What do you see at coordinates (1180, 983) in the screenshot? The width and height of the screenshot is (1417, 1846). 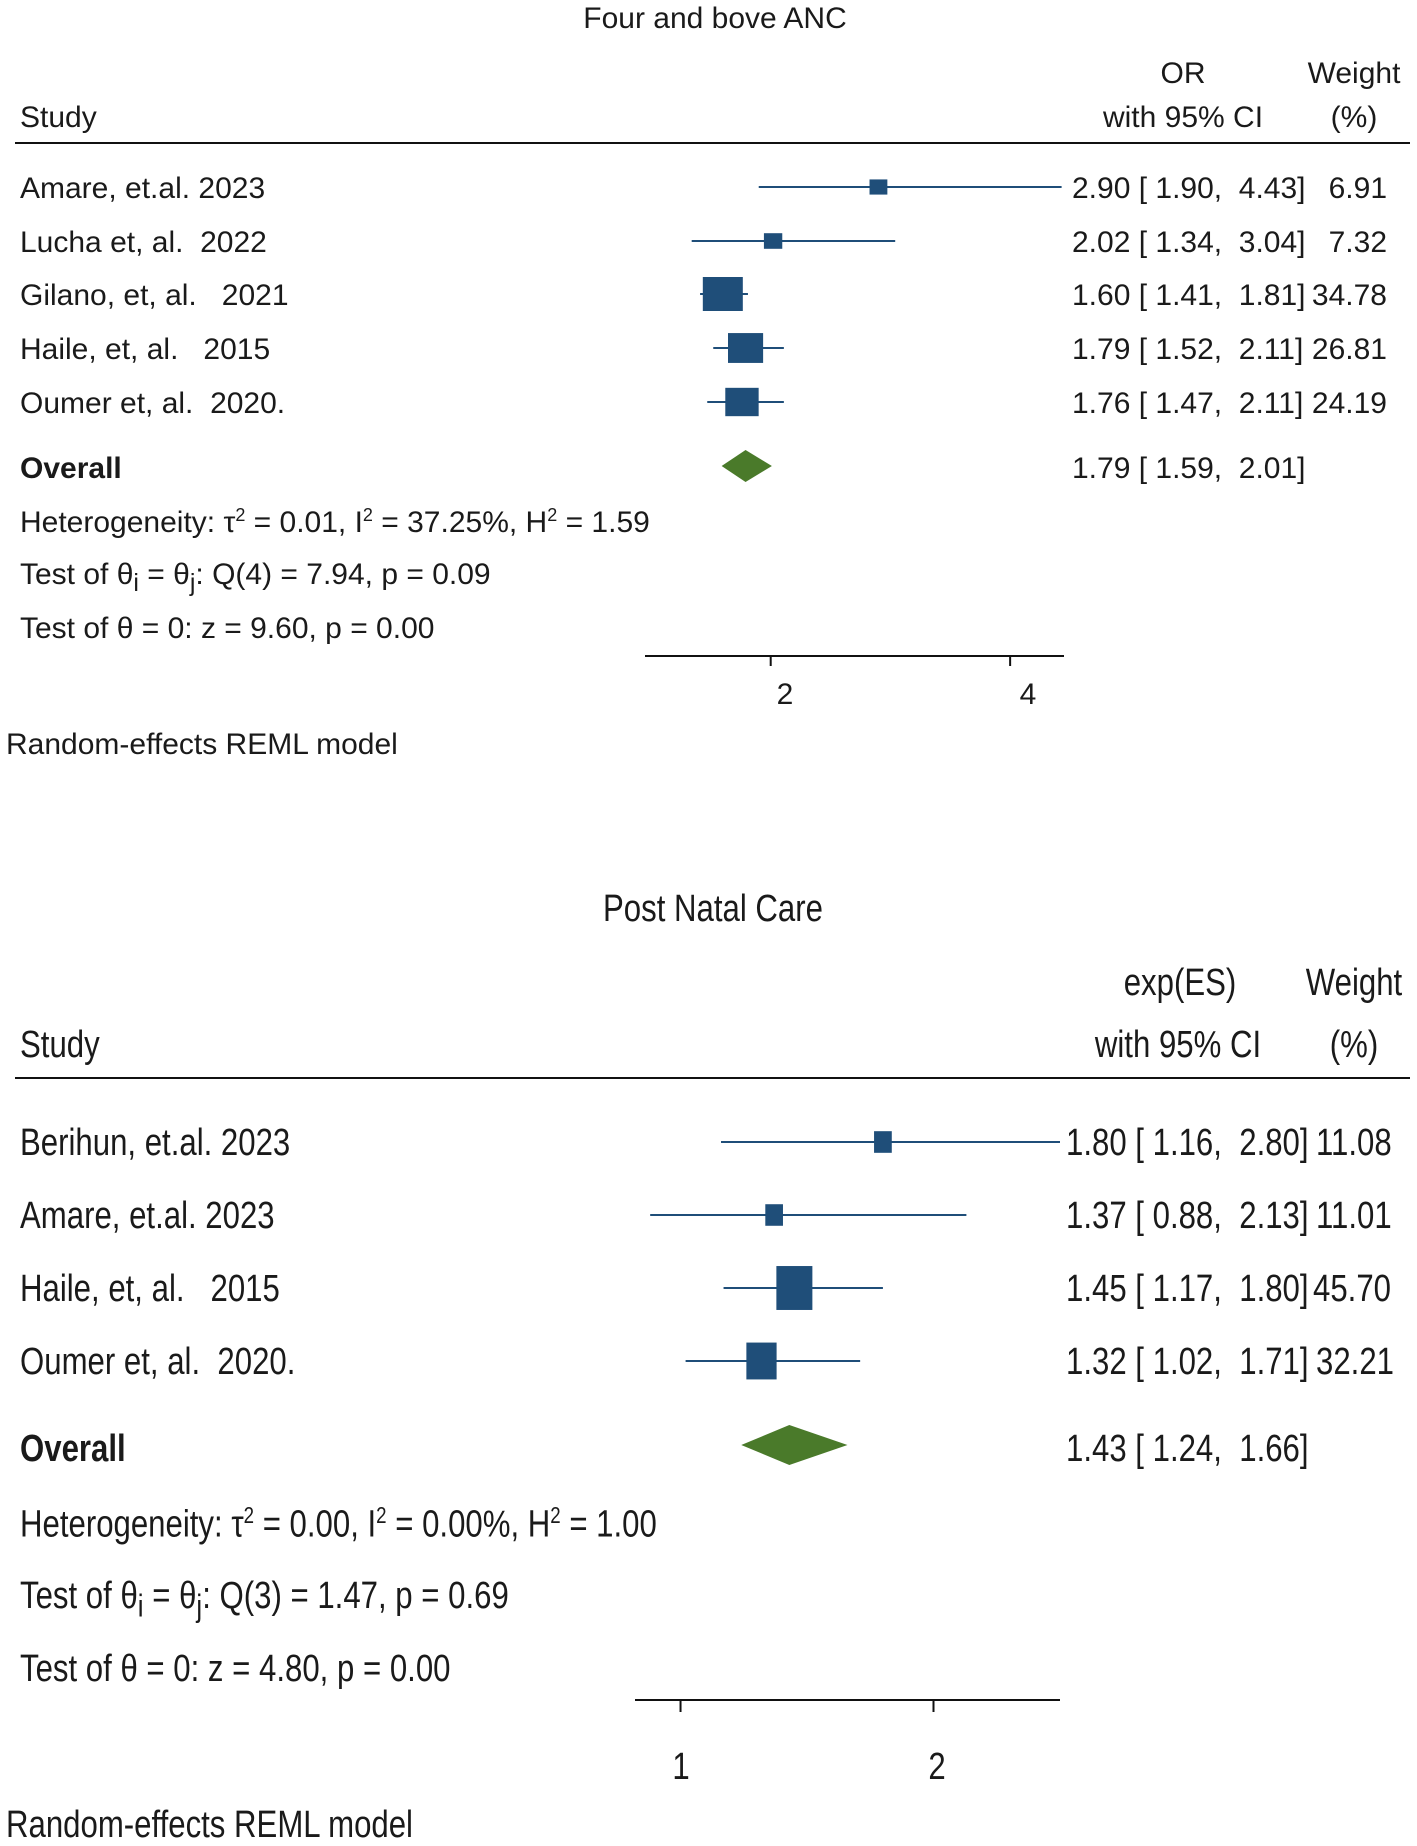 I see `effect-header-line1: exp(ES)` at bounding box center [1180, 983].